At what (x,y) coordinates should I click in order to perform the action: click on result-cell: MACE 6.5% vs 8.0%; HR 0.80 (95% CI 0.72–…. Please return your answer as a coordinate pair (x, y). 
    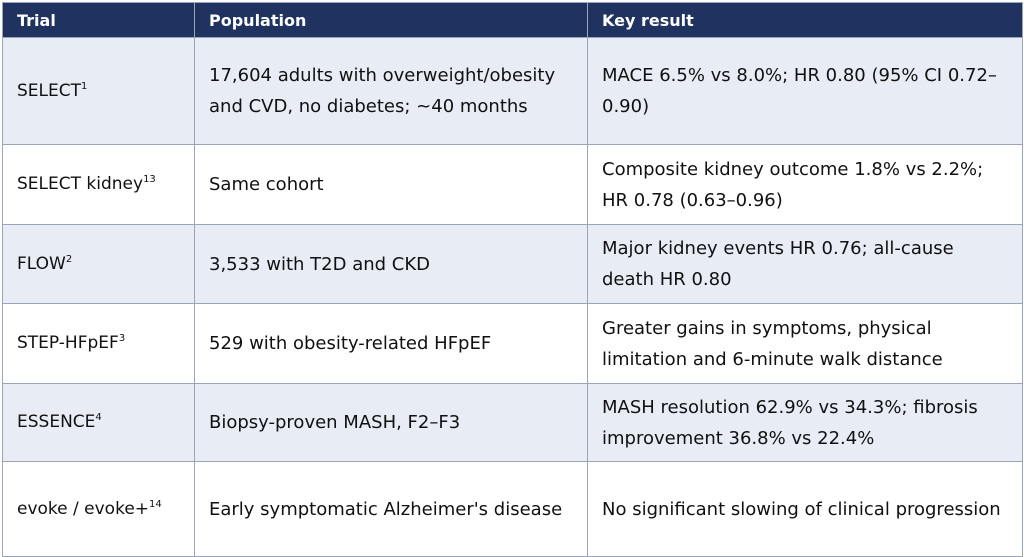
    Looking at the image, I should click on (805, 91).